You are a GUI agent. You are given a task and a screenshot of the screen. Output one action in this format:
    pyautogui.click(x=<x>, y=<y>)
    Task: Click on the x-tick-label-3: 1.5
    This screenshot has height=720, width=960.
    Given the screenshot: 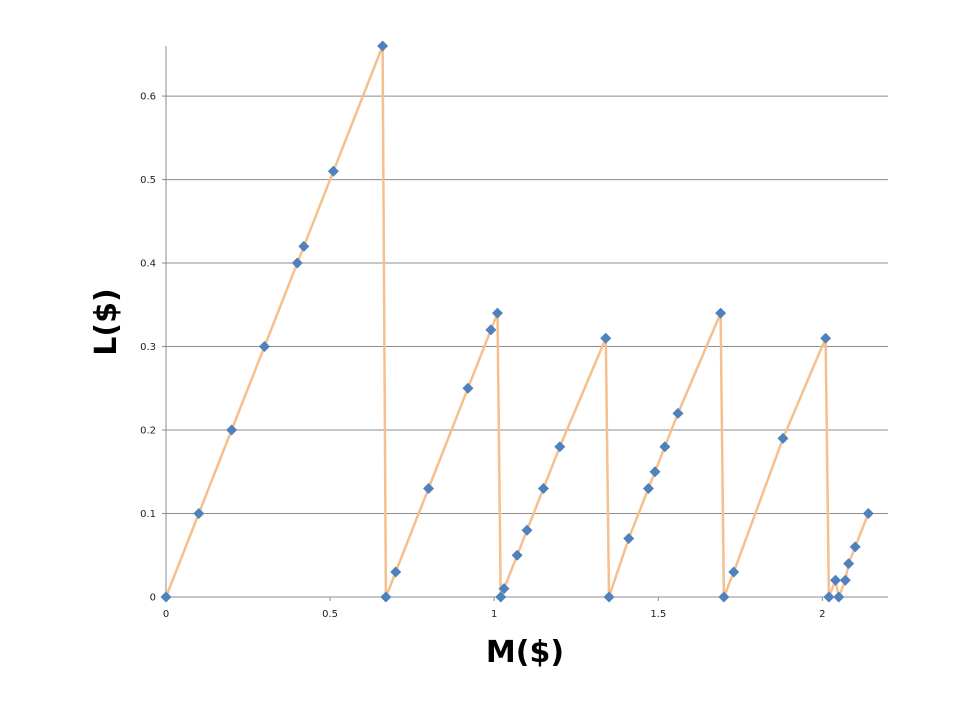 What is the action you would take?
    pyautogui.click(x=658, y=614)
    